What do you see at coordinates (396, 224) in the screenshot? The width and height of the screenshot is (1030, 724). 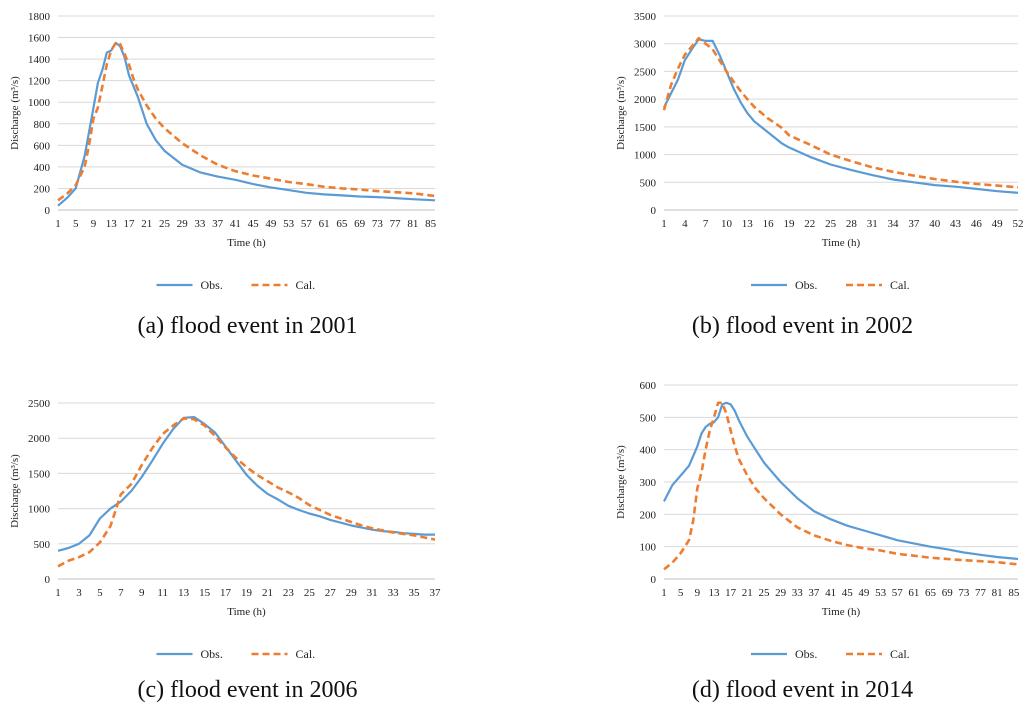 I see `x-tick-label: 77` at bounding box center [396, 224].